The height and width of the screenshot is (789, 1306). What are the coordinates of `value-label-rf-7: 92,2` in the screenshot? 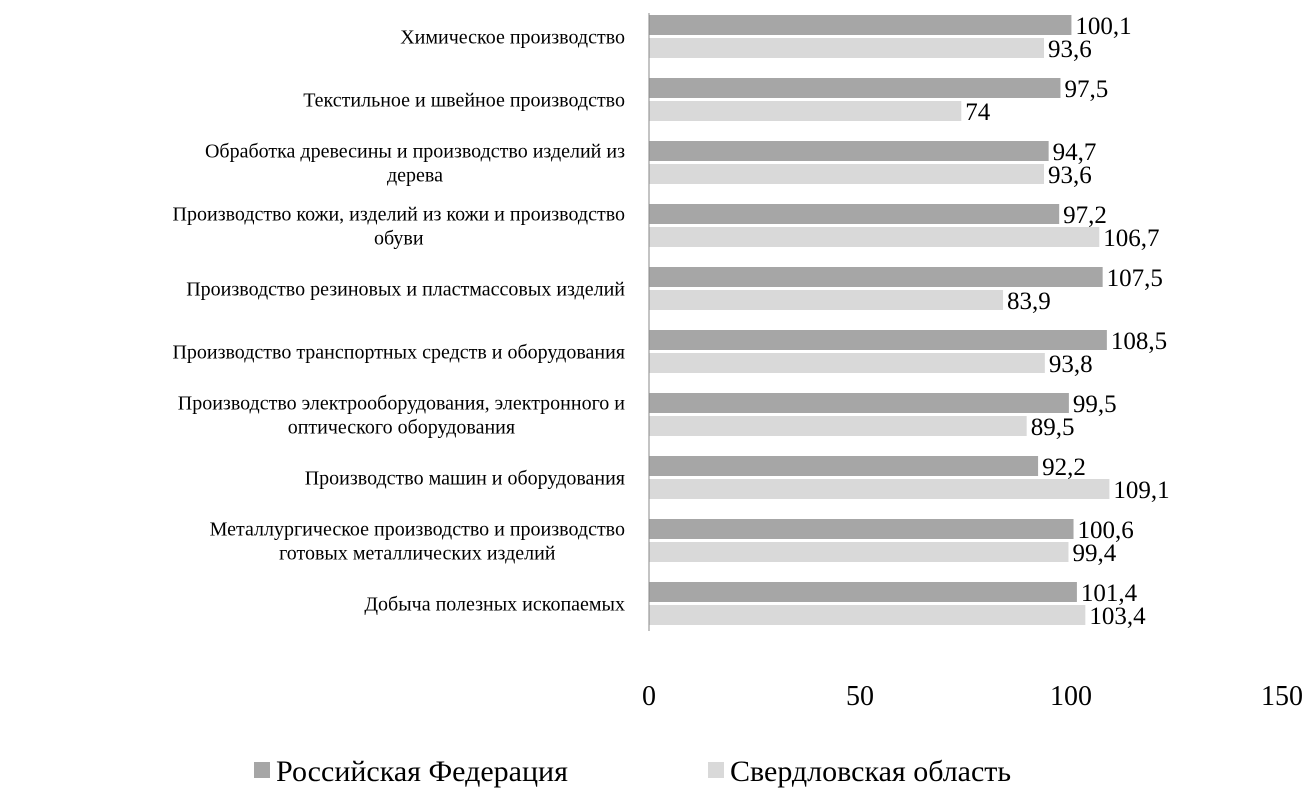 It's located at (1064, 467).